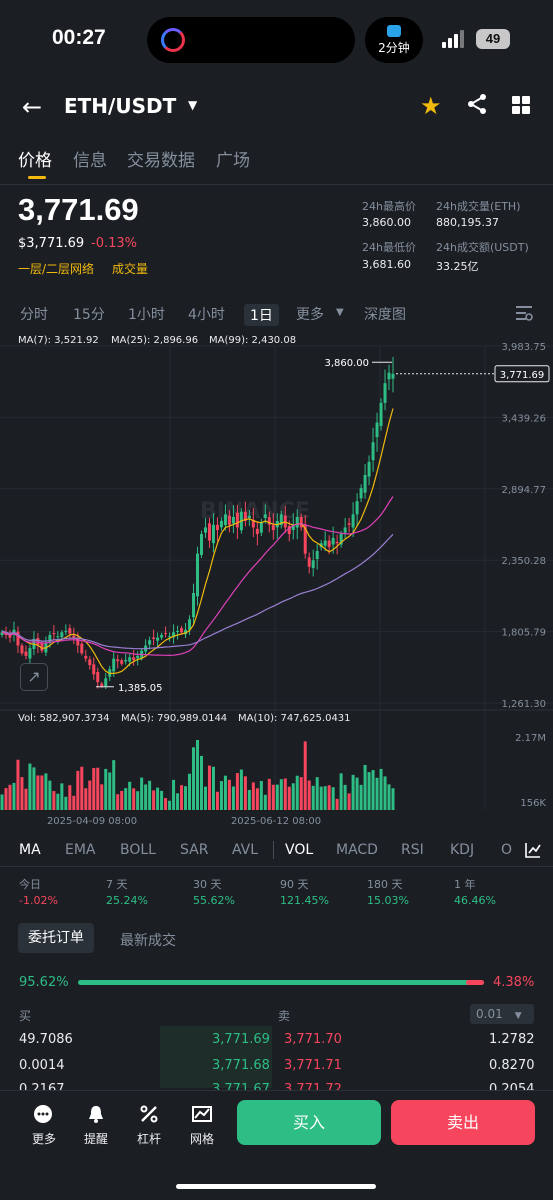 The height and width of the screenshot is (1200, 553). I want to click on indicator-settings-icon, so click(533, 850).